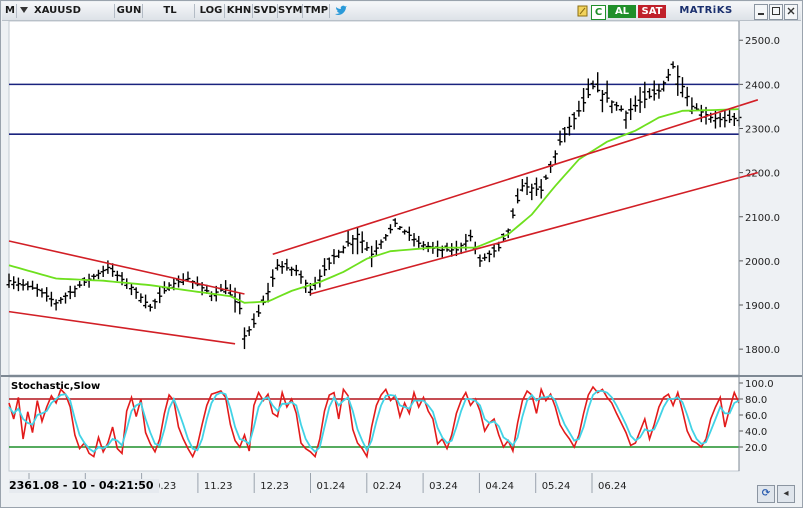  What do you see at coordinates (10, 11) in the screenshot?
I see `menu-m-label: M` at bounding box center [10, 11].